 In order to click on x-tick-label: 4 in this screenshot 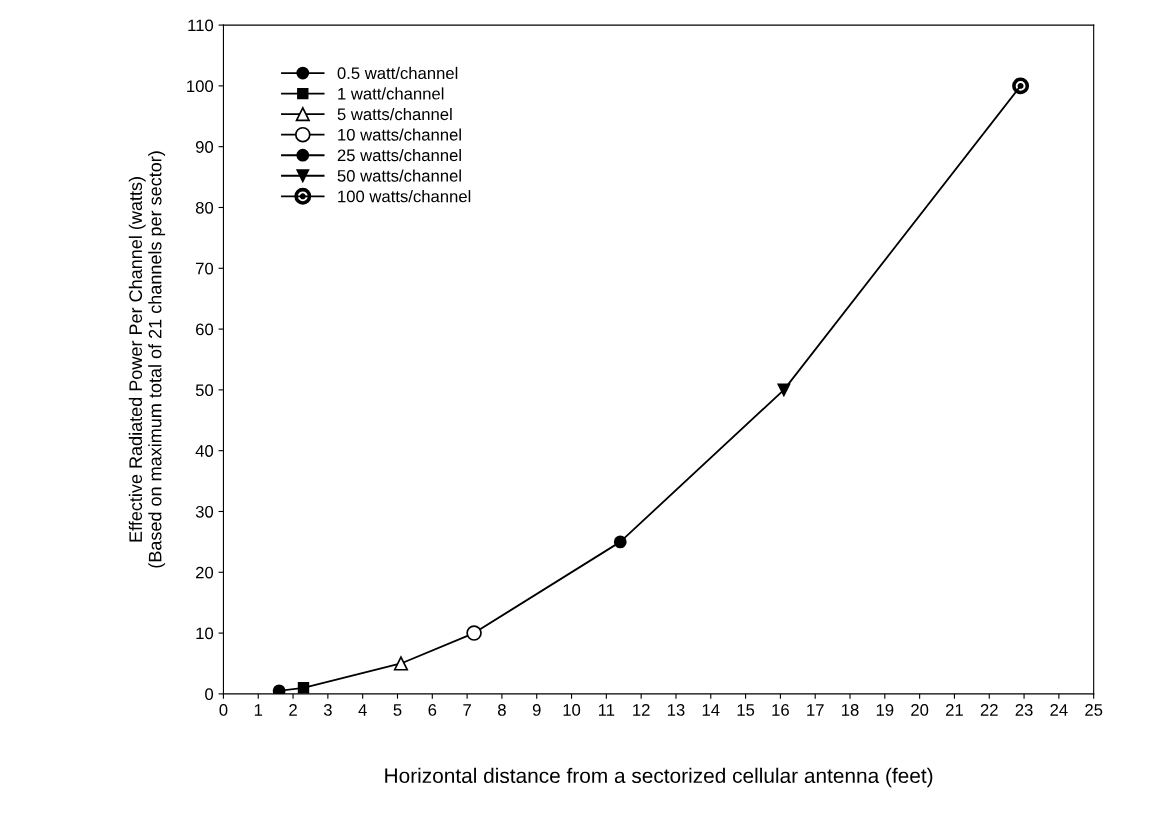, I will do `click(362, 710)`.